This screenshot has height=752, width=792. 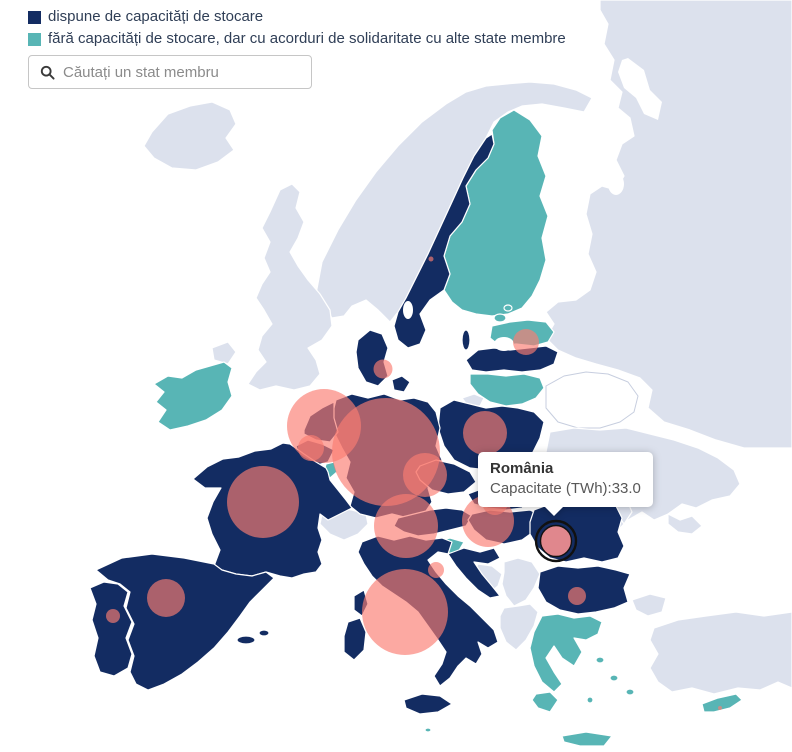 What do you see at coordinates (185, 622) in the screenshot?
I see `country-spain` at bounding box center [185, 622].